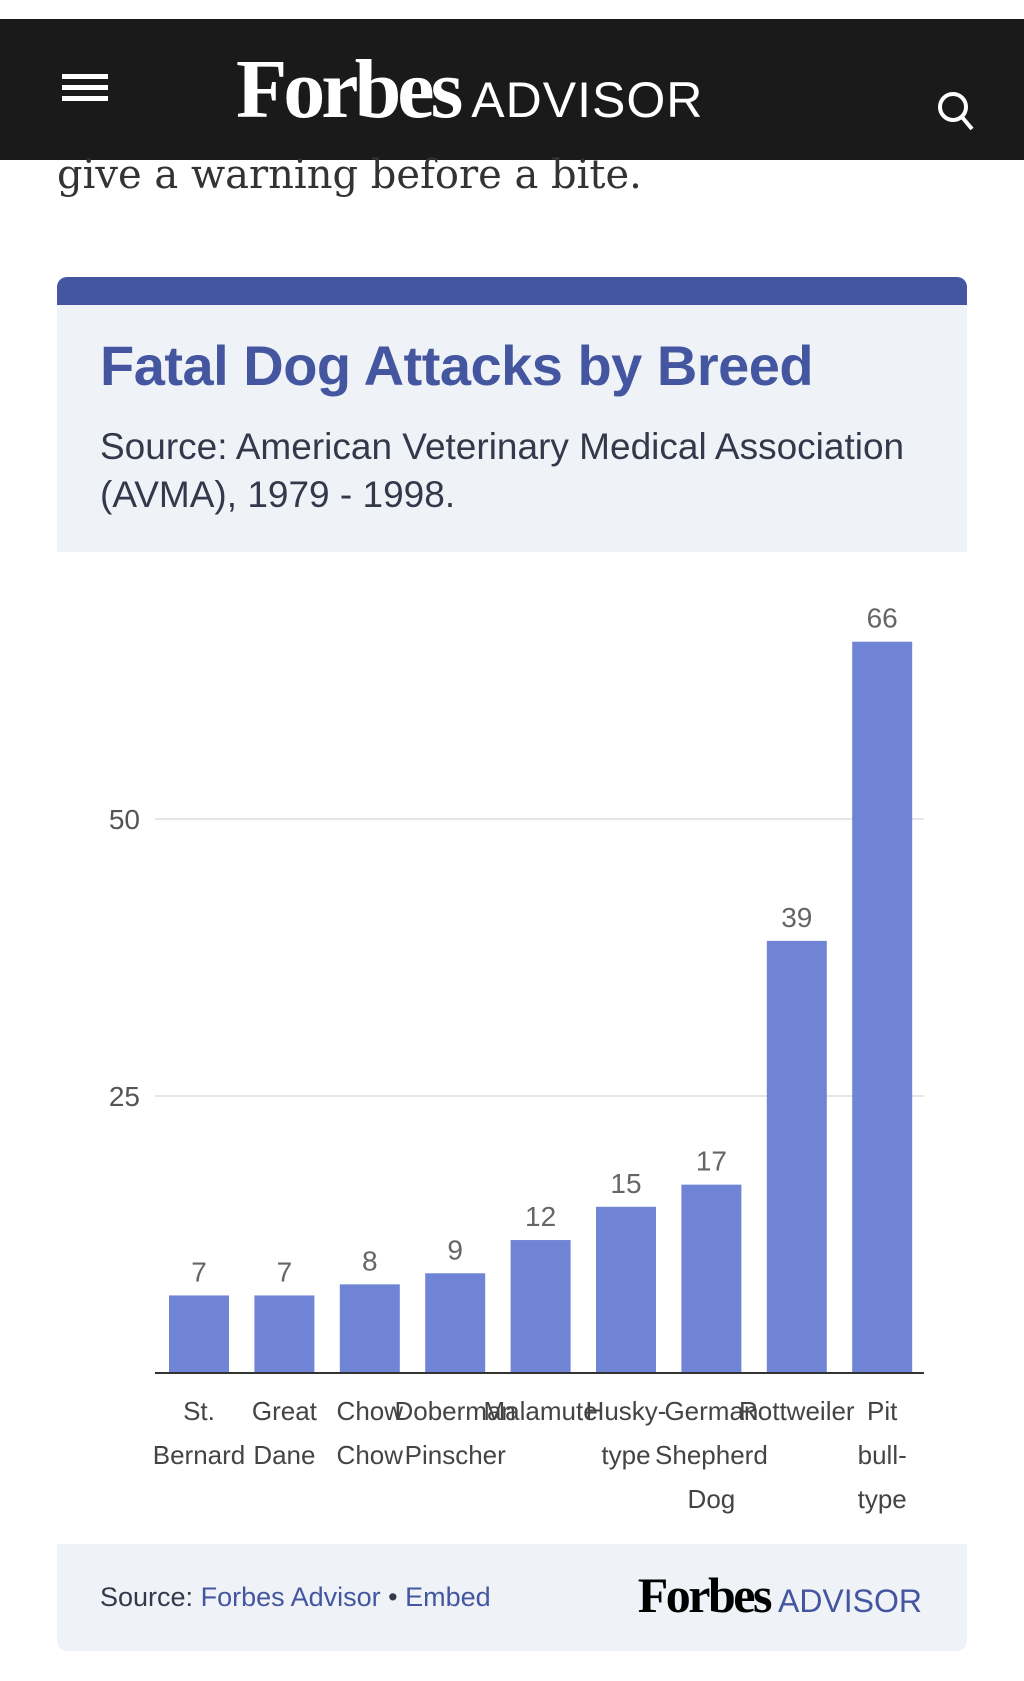  I want to click on x-tick-label: St., so click(199, 1411).